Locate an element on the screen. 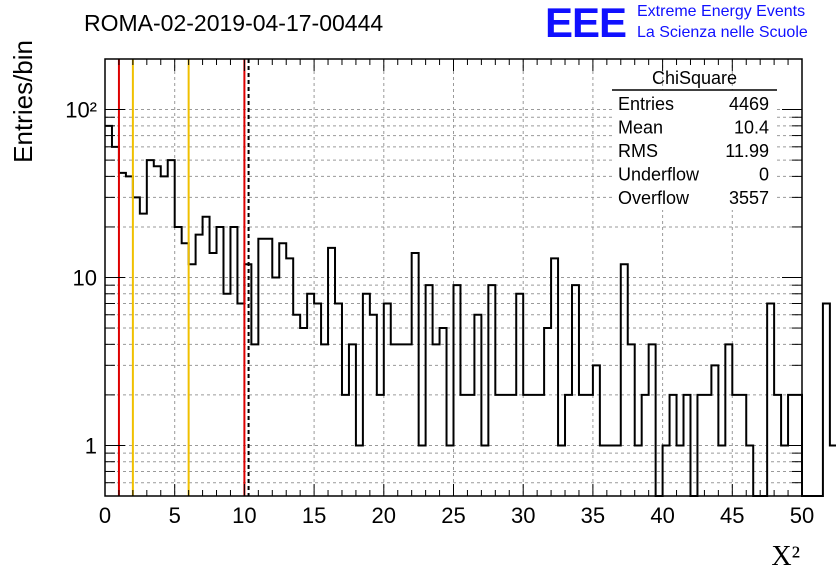 The width and height of the screenshot is (836, 572). stats-row-label: Underflow is located at coordinates (659, 175).